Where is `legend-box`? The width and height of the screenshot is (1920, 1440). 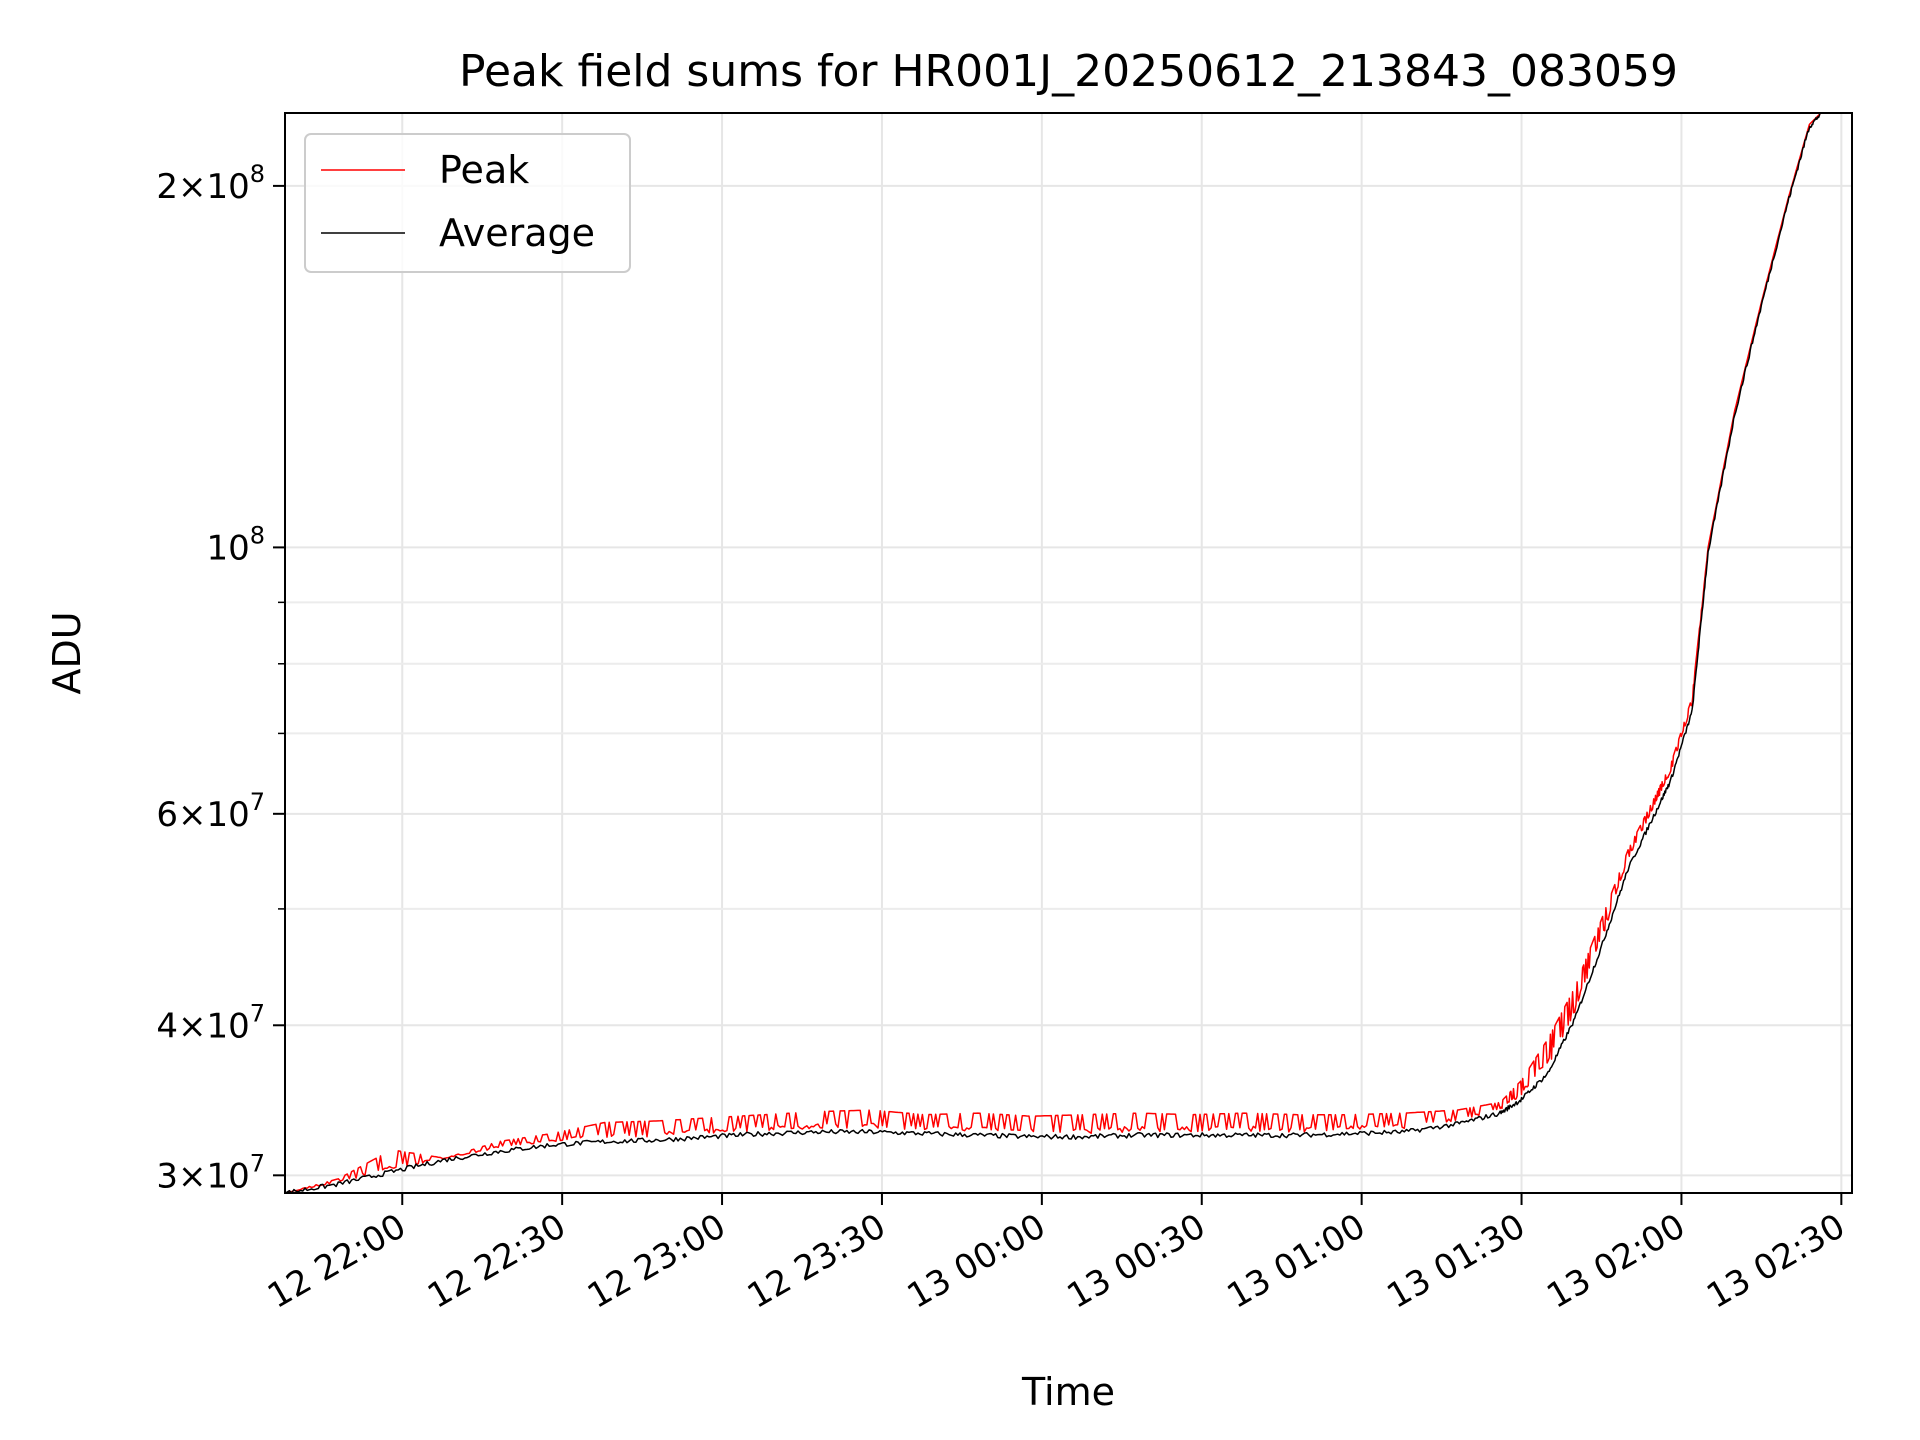 legend-box is located at coordinates (467, 203).